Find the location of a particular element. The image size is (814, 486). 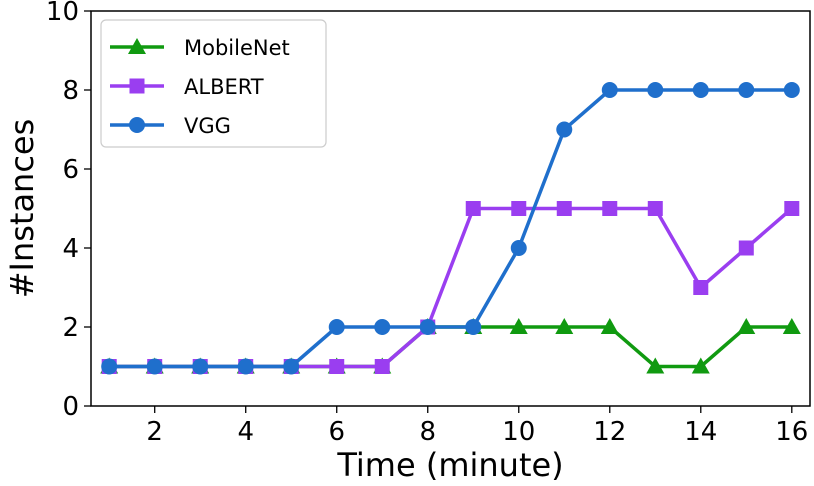

series-line-mobilenet is located at coordinates (450, 347).